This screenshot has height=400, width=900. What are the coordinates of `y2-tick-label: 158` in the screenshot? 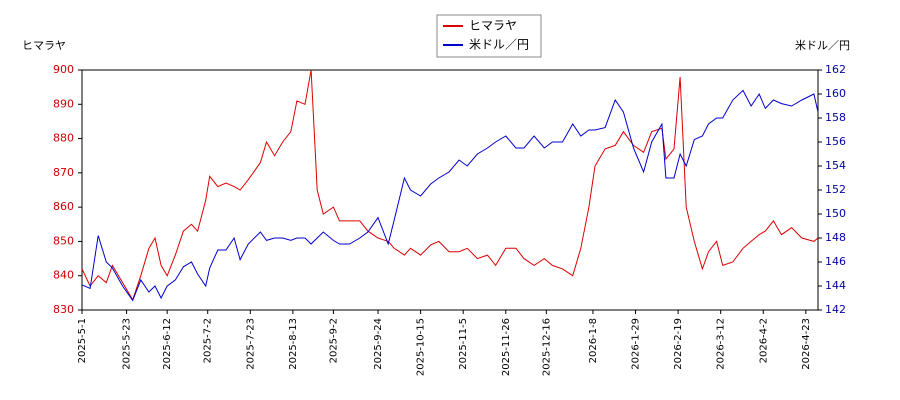 It's located at (835, 117).